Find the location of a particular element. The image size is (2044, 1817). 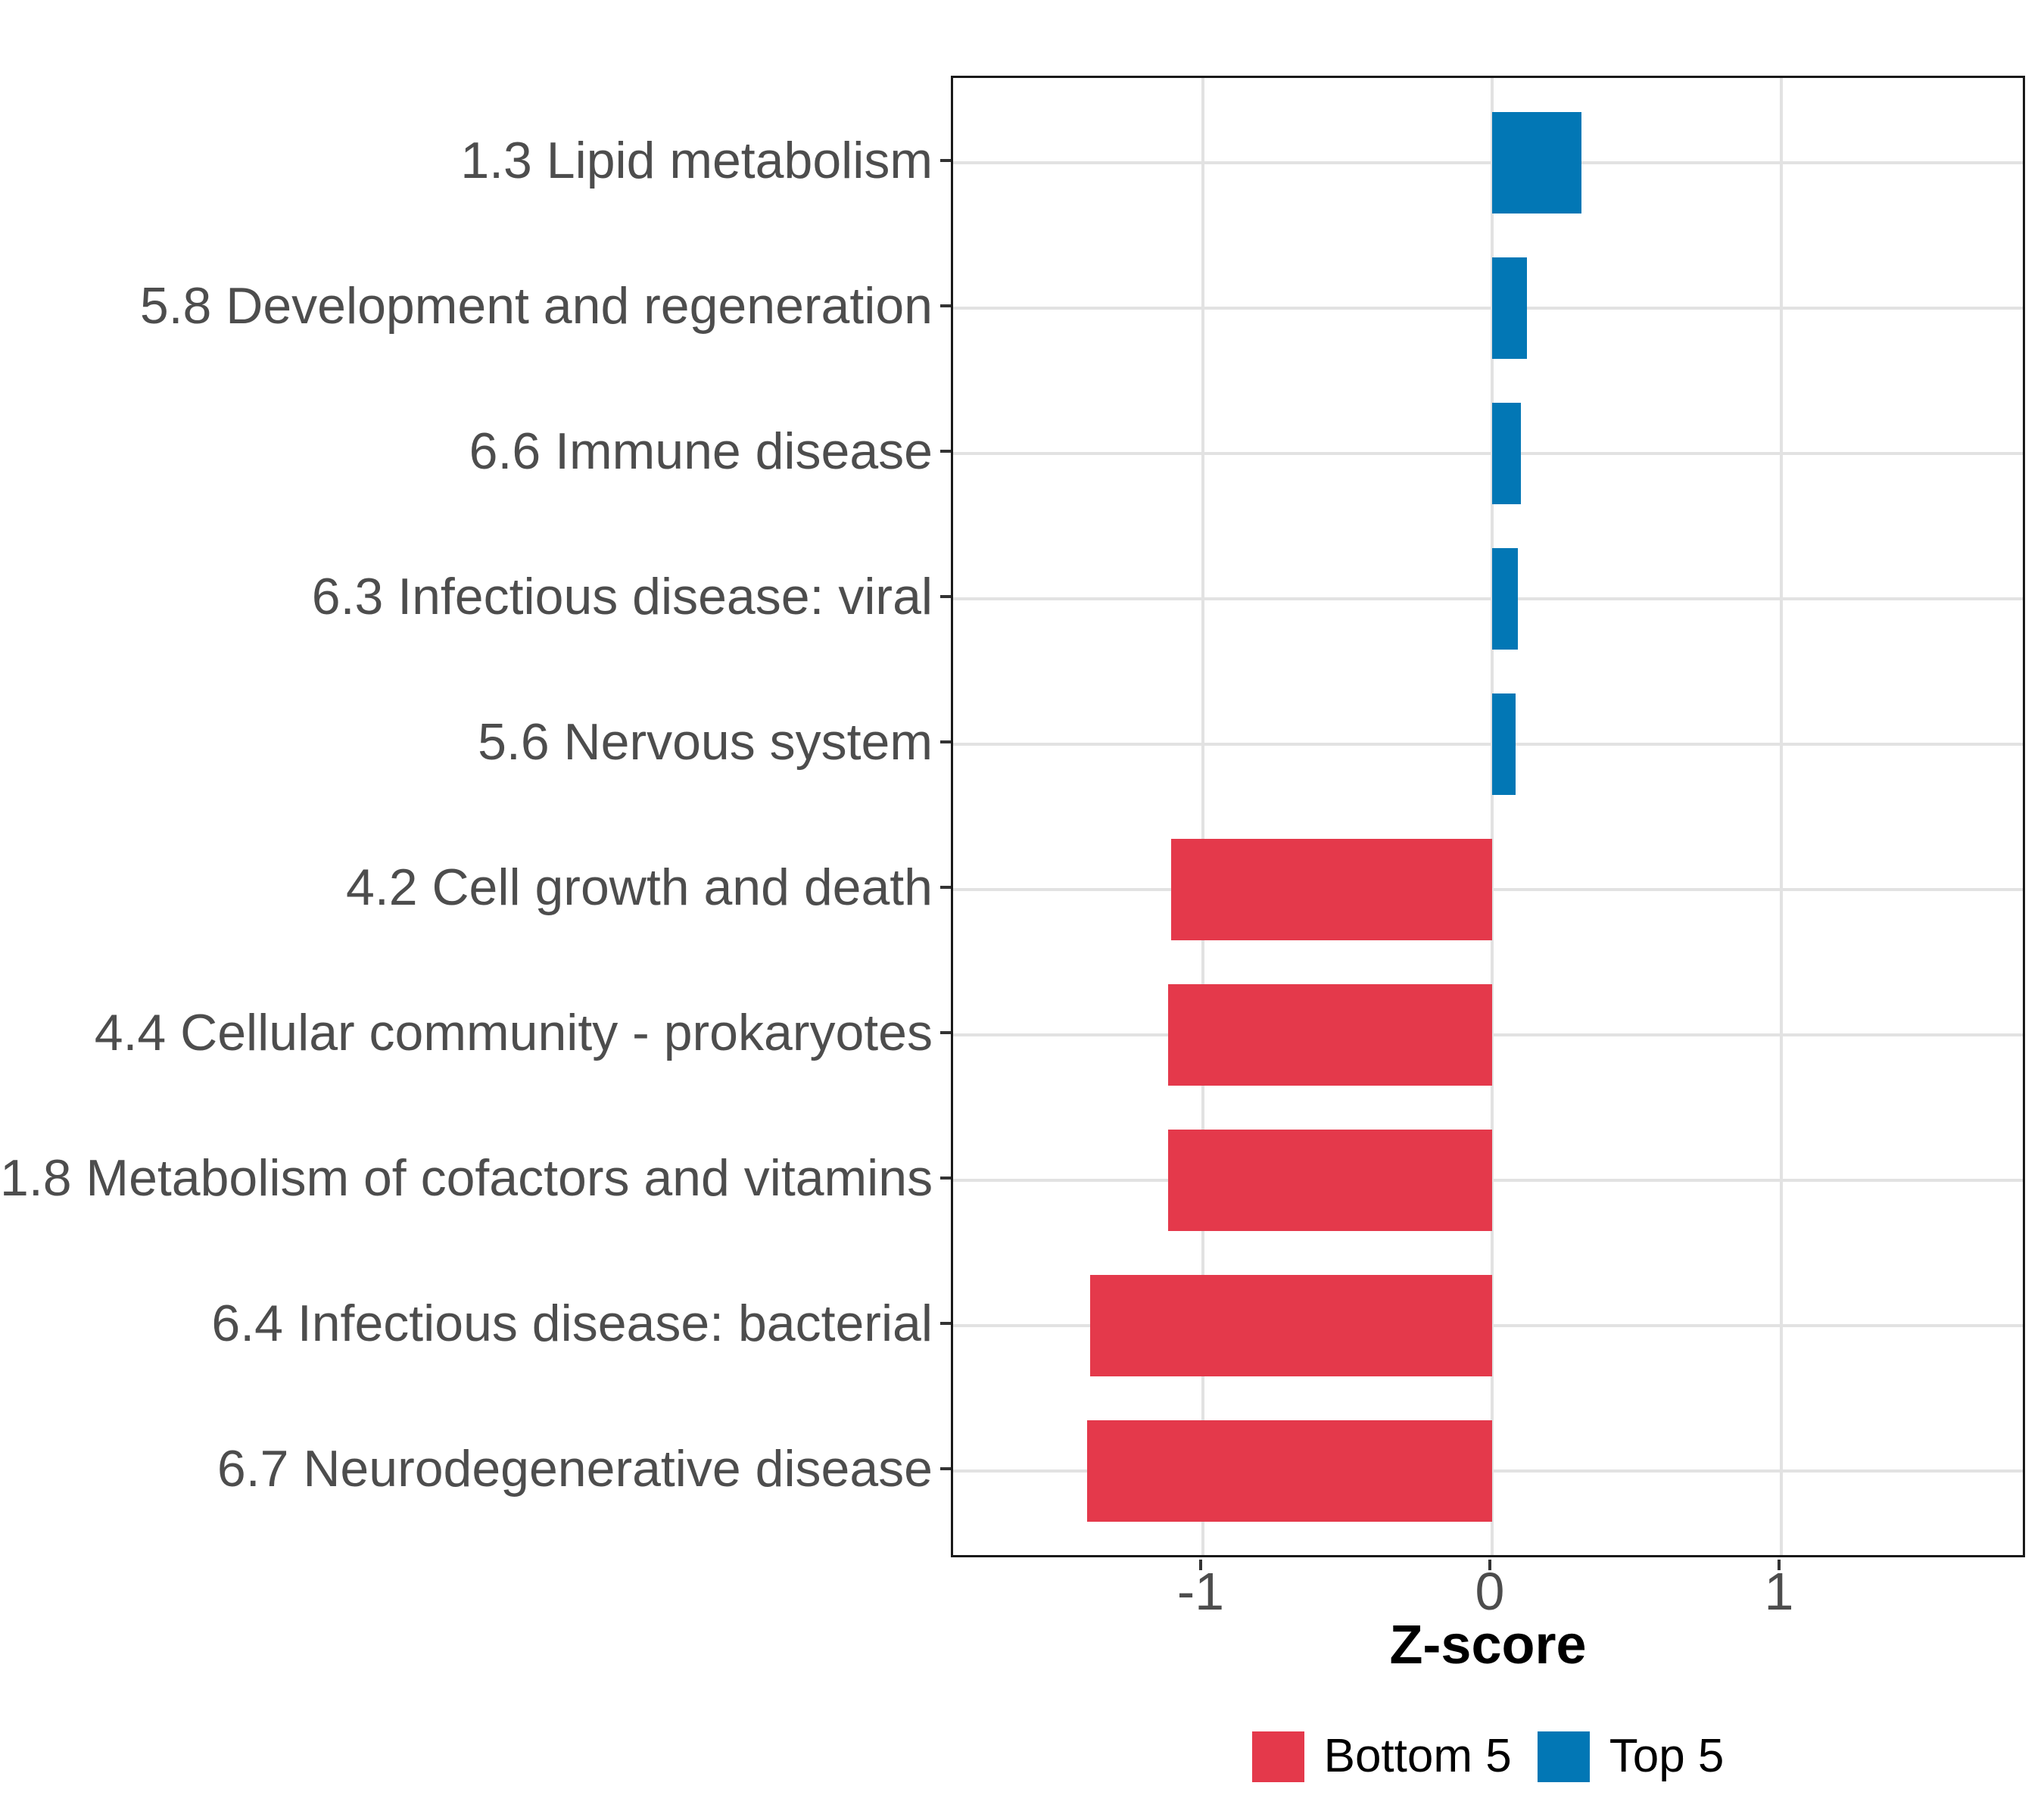

legend-item: Top 5 is located at coordinates (1631, 1756).